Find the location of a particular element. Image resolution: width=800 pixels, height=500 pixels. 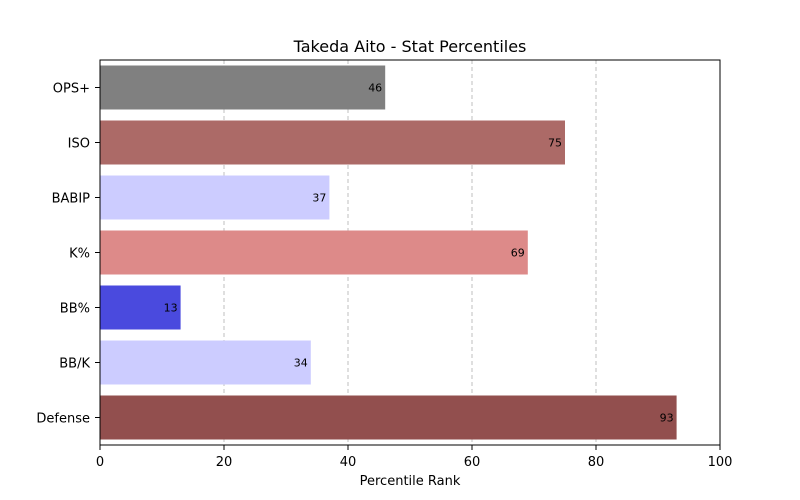

bar-babip is located at coordinates (215, 197).